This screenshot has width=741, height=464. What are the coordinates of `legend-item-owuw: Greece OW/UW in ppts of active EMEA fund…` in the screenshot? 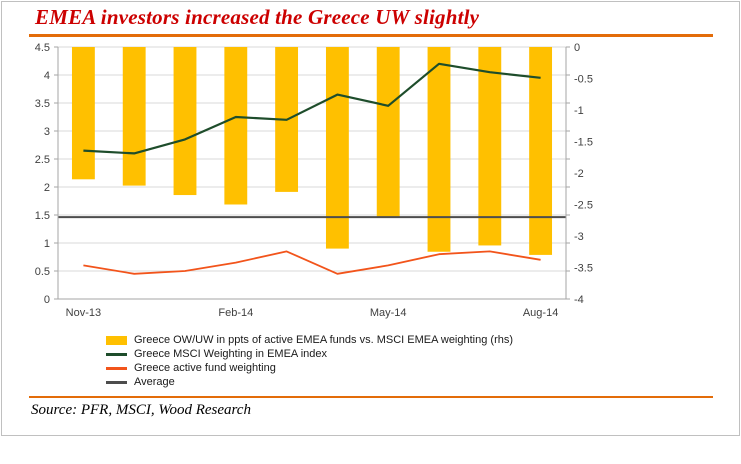 It's located at (309, 340).